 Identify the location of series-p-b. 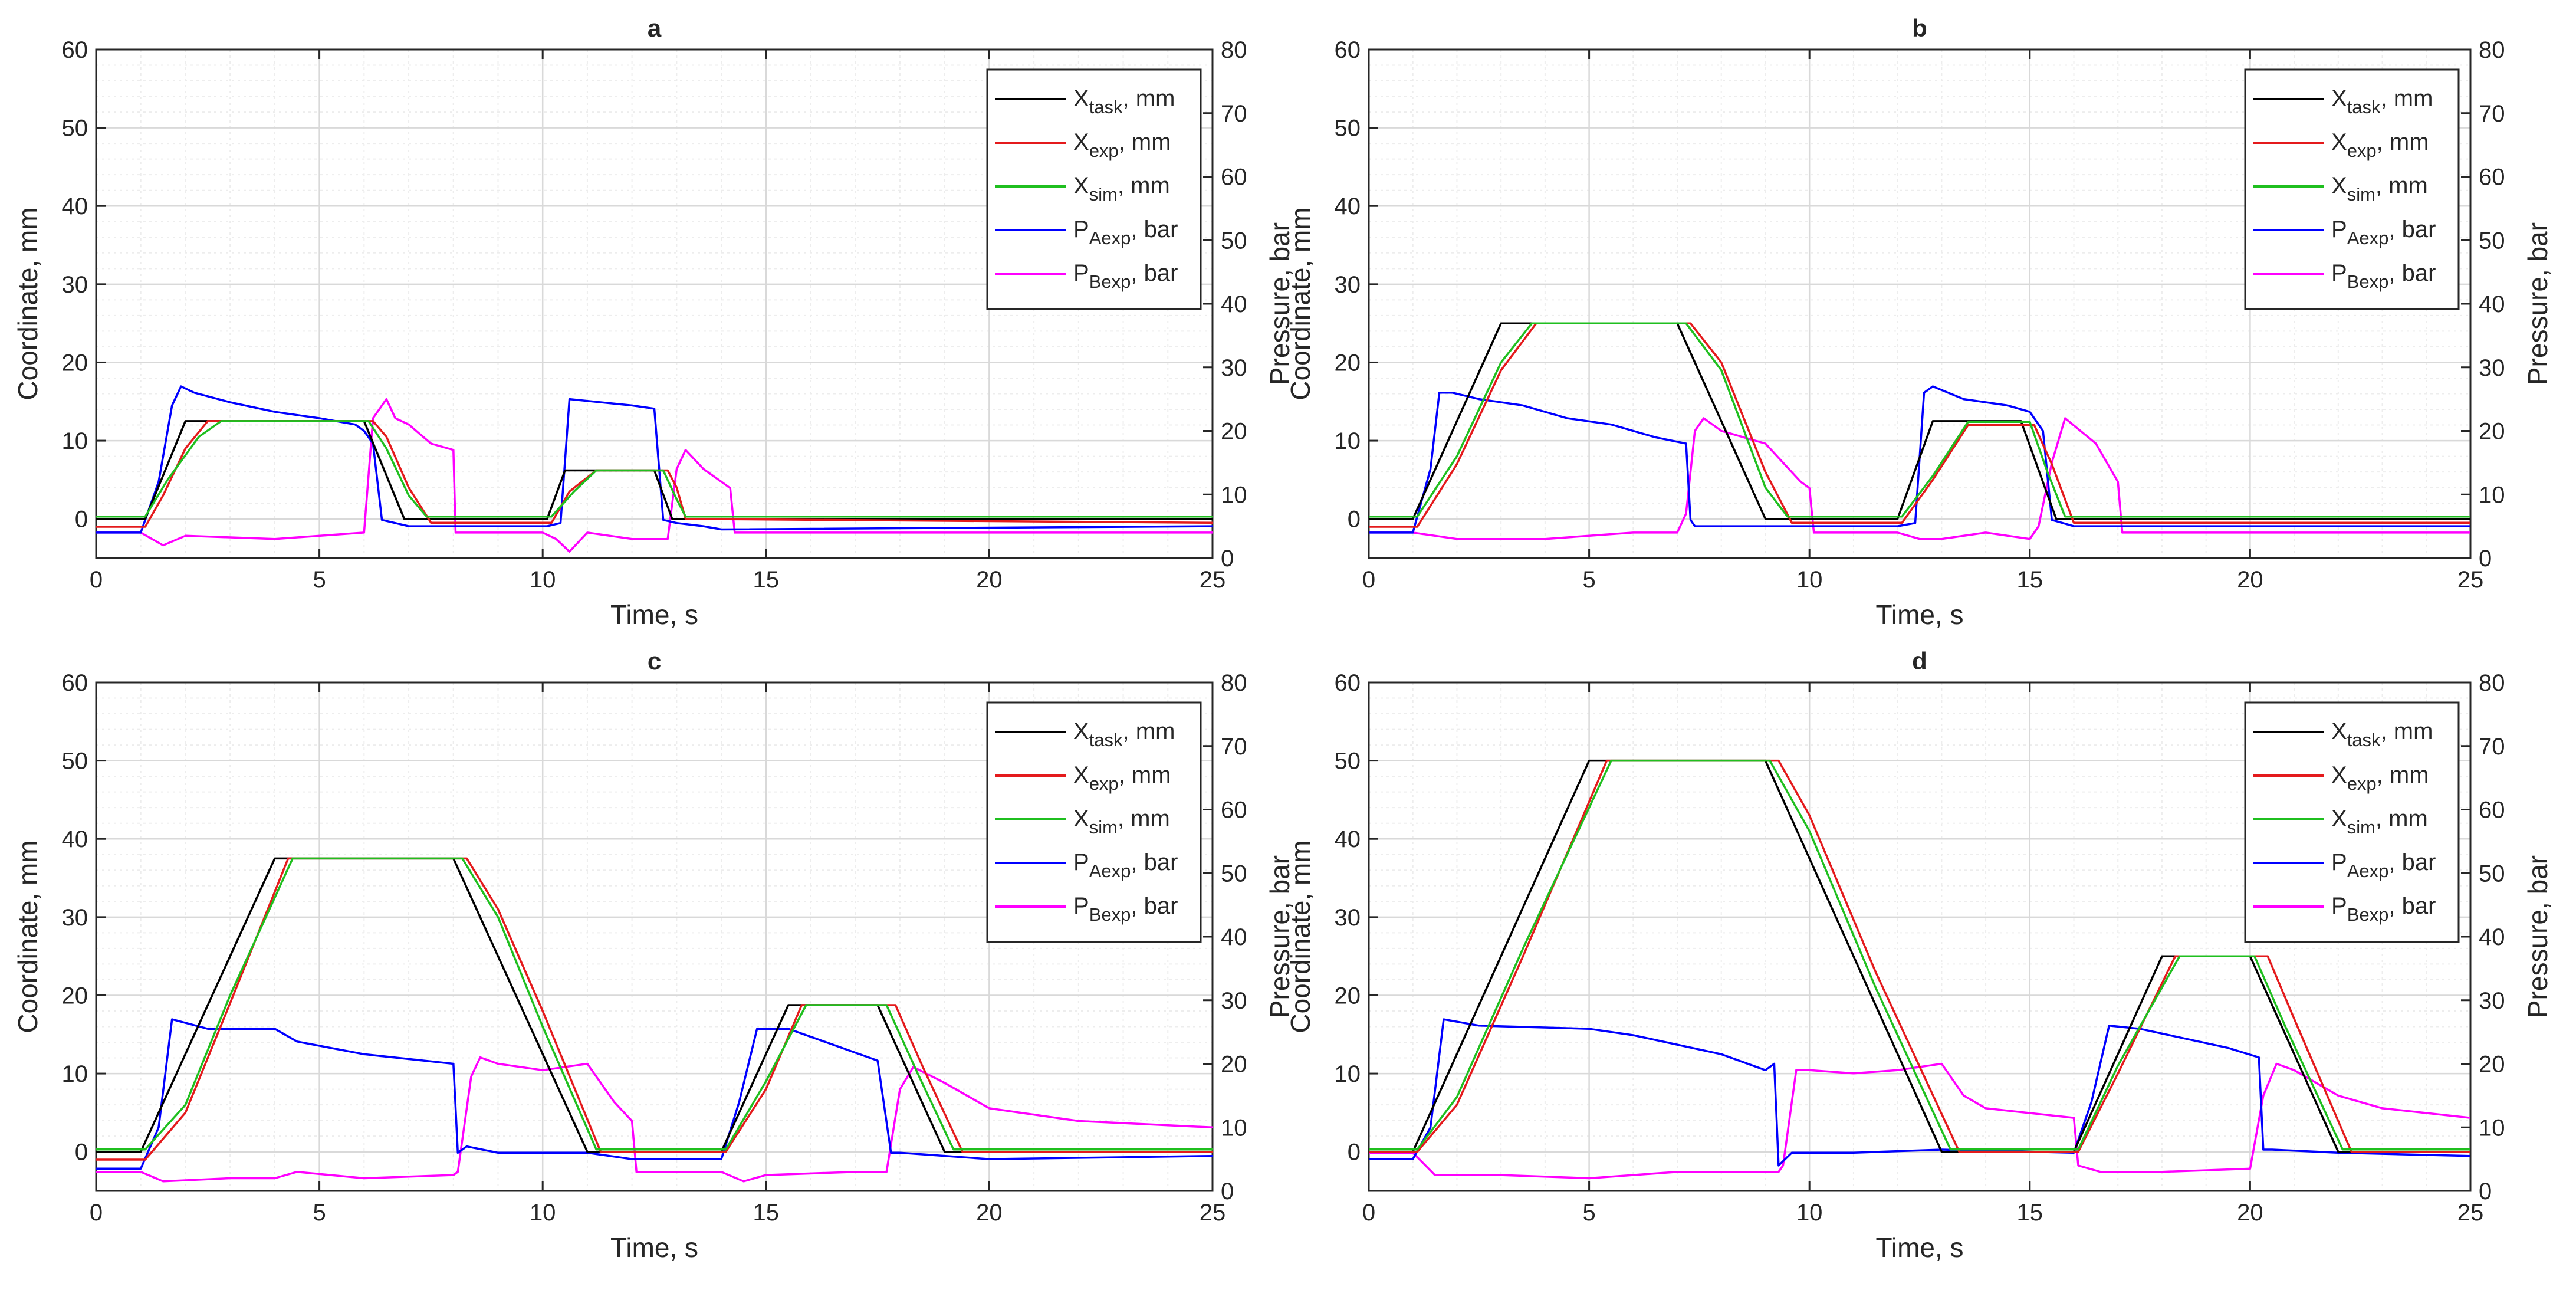
(654, 1120).